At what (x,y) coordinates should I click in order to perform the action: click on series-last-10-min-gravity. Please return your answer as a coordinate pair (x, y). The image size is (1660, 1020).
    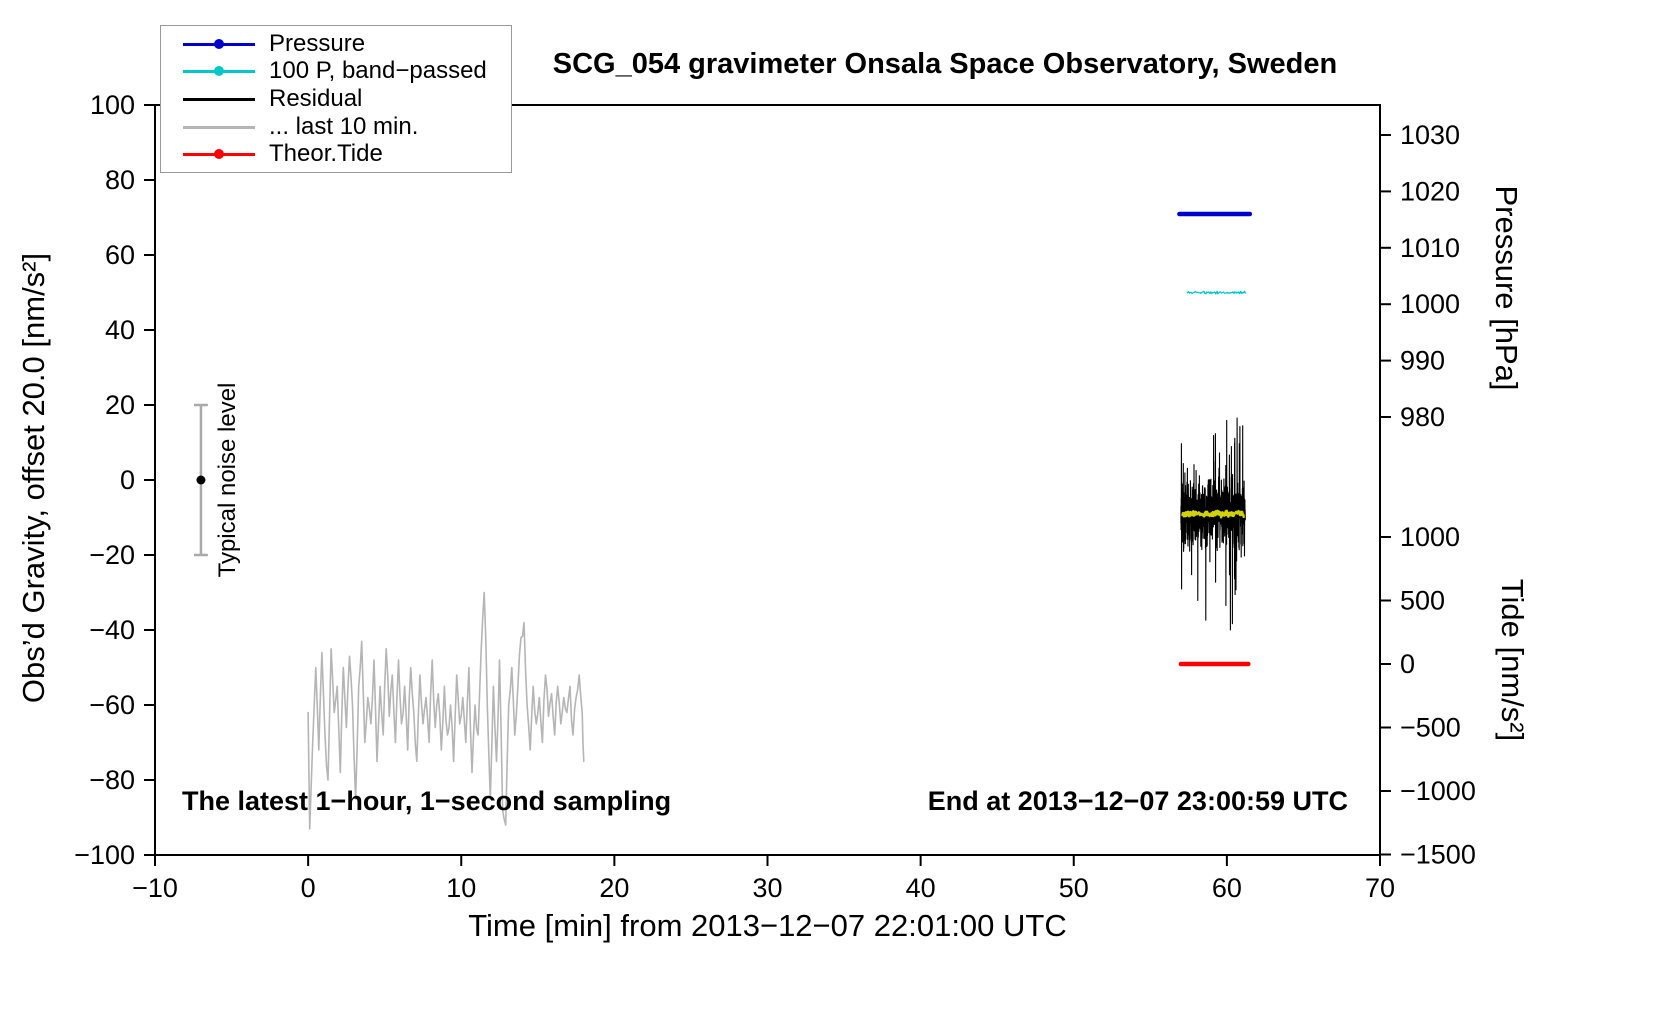
    Looking at the image, I should click on (446, 710).